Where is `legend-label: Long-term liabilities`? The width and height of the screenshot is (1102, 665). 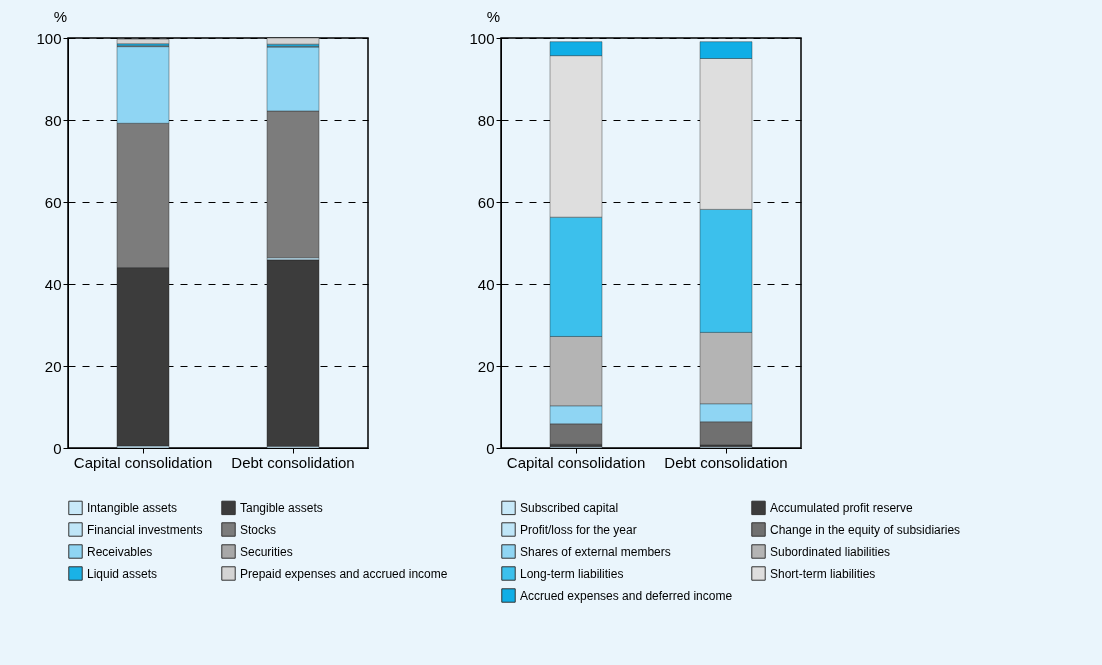
legend-label: Long-term liabilities is located at coordinates (572, 573).